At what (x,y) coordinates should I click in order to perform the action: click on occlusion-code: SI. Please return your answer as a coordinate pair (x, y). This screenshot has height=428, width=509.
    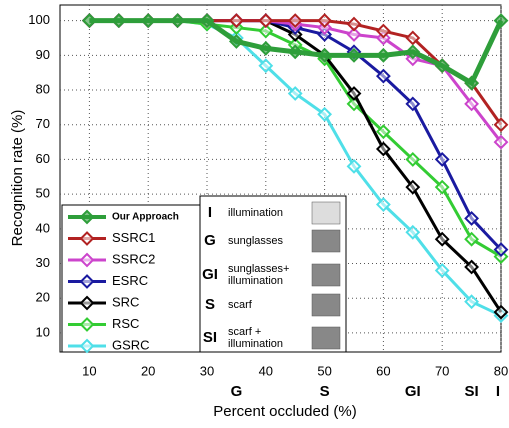
    Looking at the image, I should click on (210, 337).